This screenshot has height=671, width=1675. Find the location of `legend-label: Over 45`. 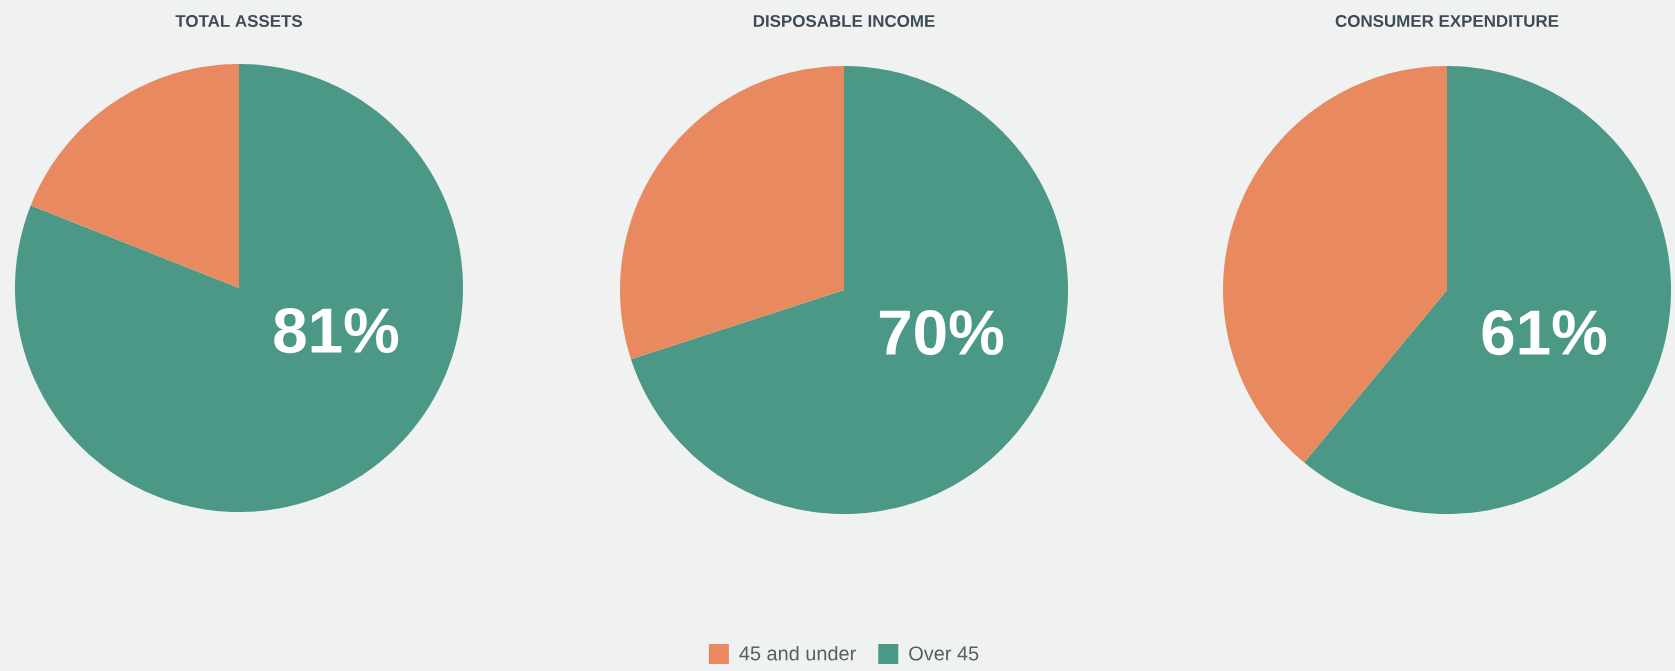

legend-label: Over 45 is located at coordinates (944, 653).